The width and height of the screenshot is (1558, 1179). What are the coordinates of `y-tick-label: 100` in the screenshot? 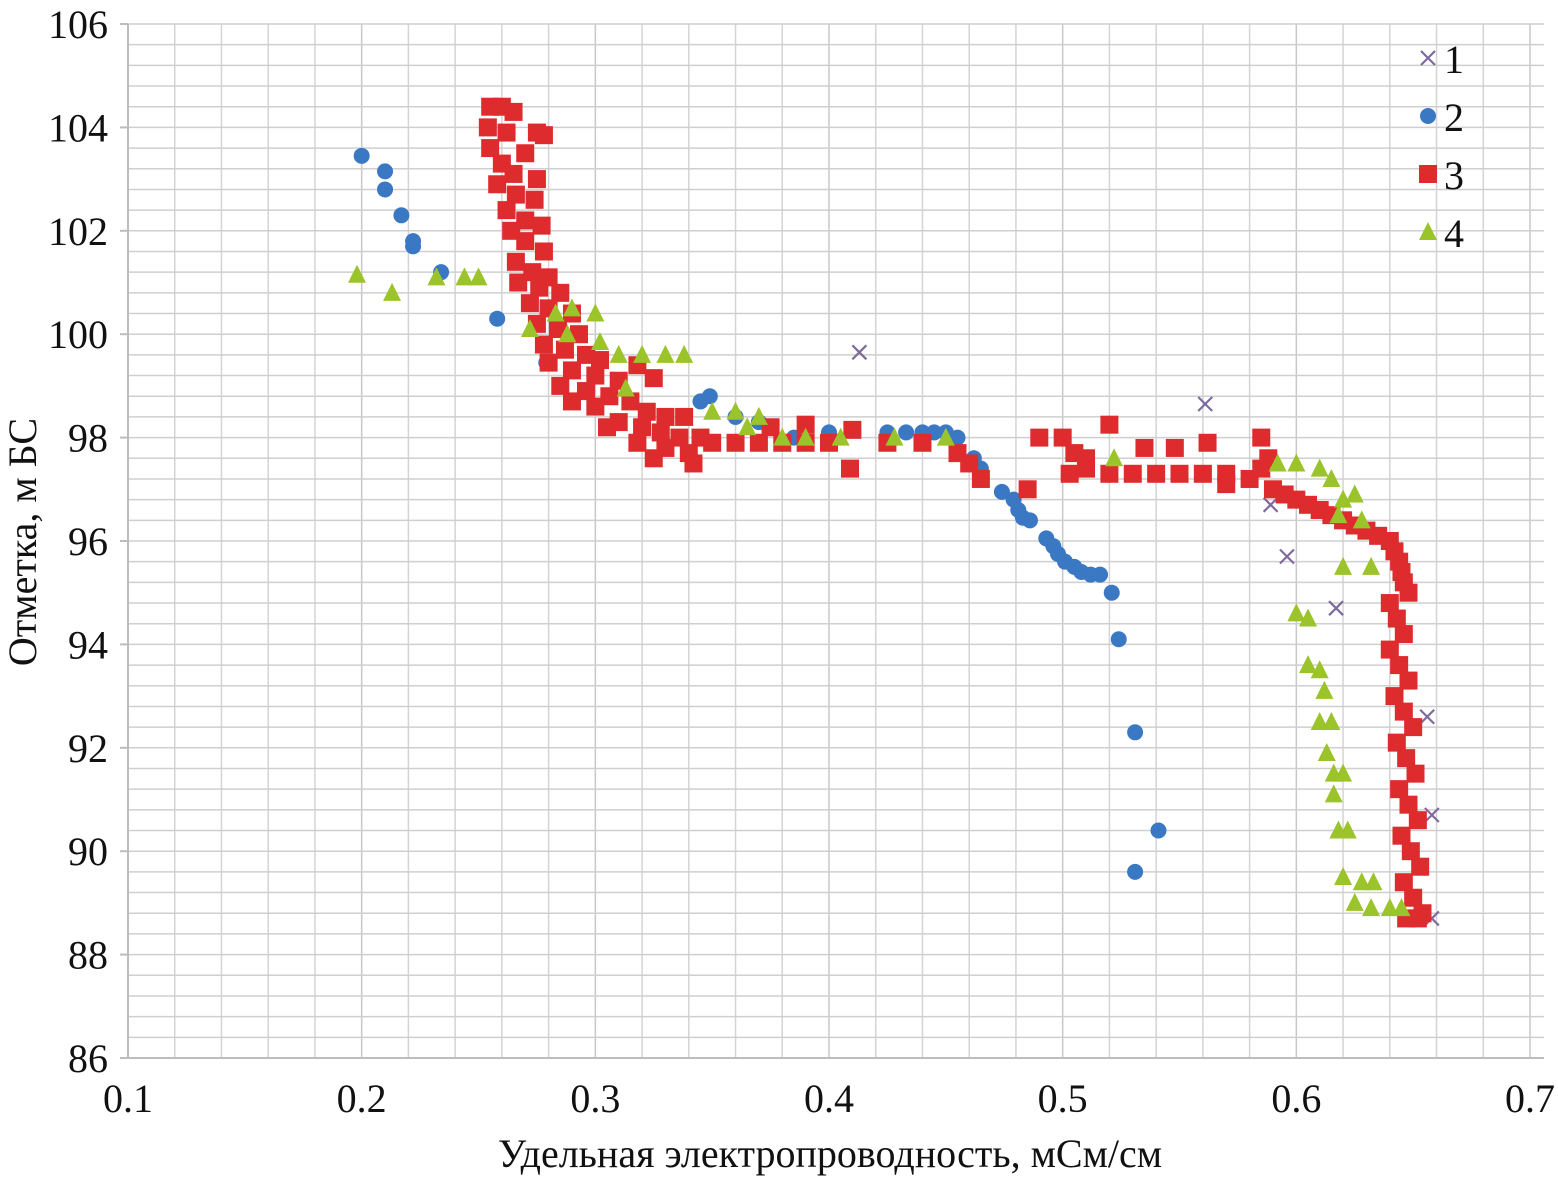 It's located at (78, 334).